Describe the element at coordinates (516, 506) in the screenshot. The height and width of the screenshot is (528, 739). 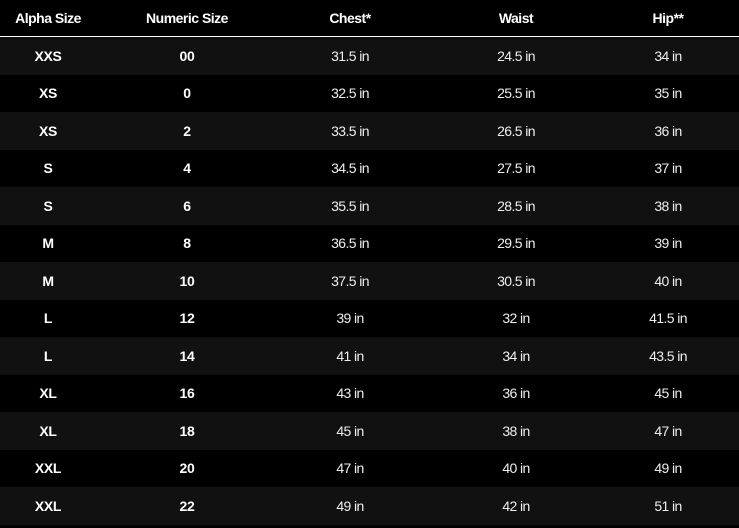
I see `cell-waist: 42 in` at that location.